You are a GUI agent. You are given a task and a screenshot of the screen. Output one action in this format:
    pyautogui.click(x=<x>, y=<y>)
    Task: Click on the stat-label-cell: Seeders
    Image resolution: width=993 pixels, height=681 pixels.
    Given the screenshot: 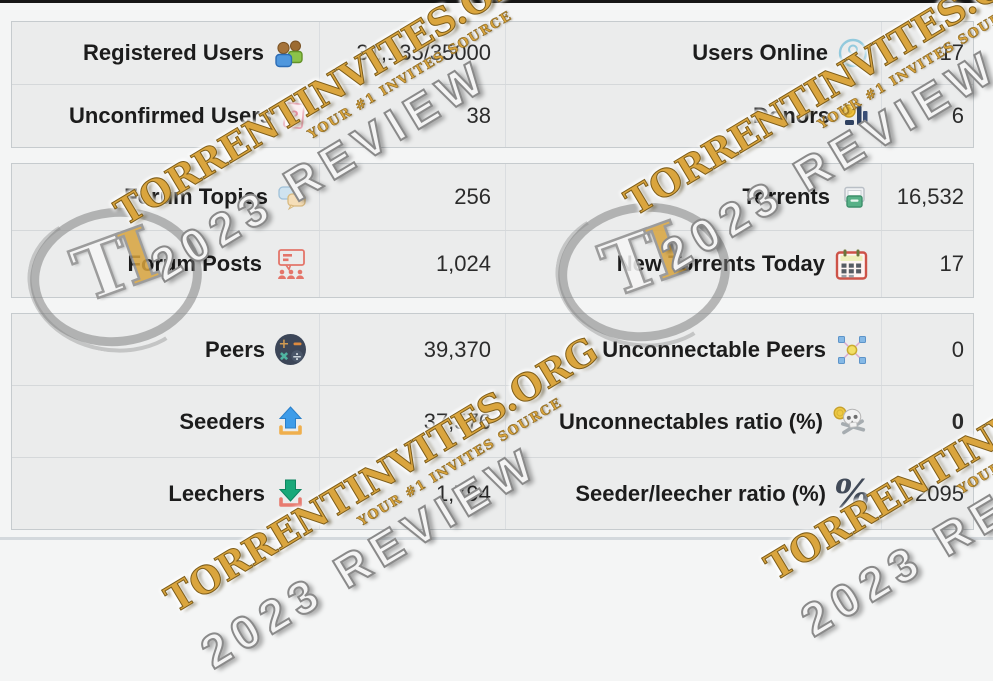 What is the action you would take?
    pyautogui.click(x=166, y=421)
    